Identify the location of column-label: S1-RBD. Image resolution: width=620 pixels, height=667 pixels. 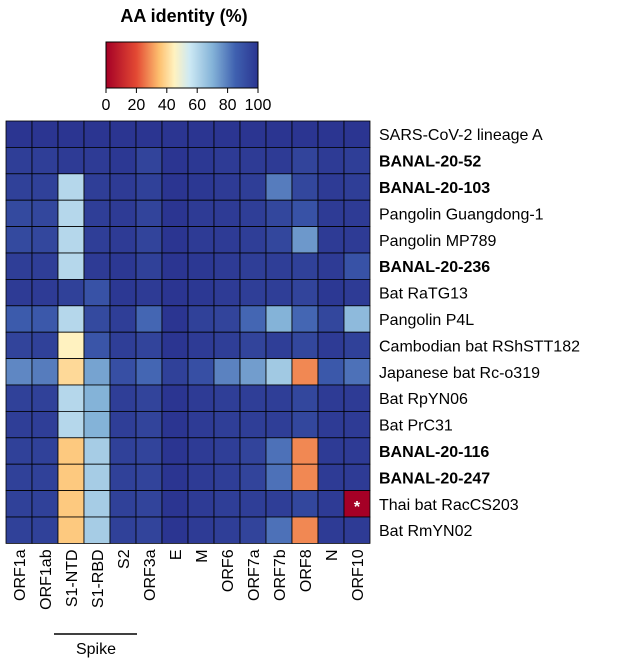
(98, 578).